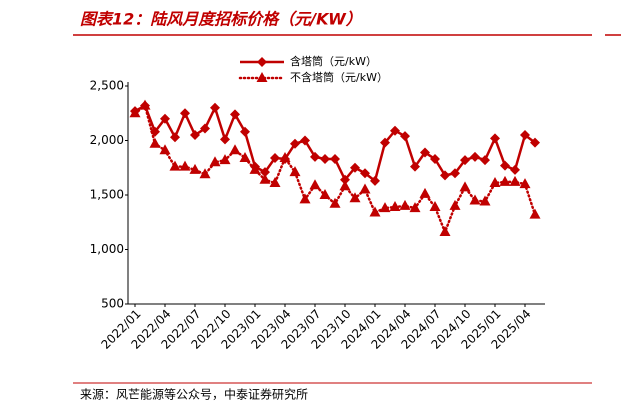 The image size is (621, 411). What do you see at coordinates (112, 304) in the screenshot?
I see `y-tick-label: 500` at bounding box center [112, 304].